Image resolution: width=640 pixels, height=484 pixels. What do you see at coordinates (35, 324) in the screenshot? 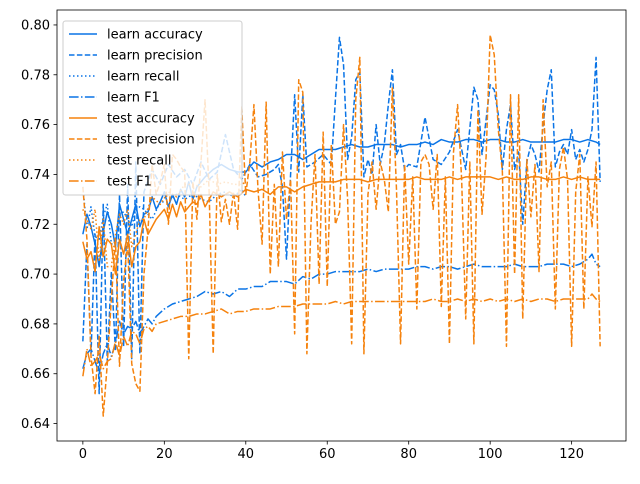
I see `y-tick-label: 0.68` at bounding box center [35, 324].